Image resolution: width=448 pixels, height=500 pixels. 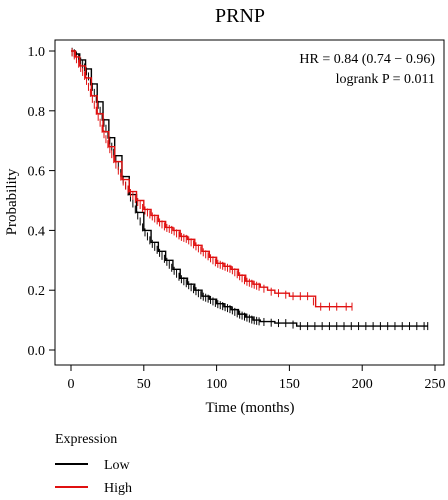 I want to click on chart-title: PRNP, so click(x=240, y=16).